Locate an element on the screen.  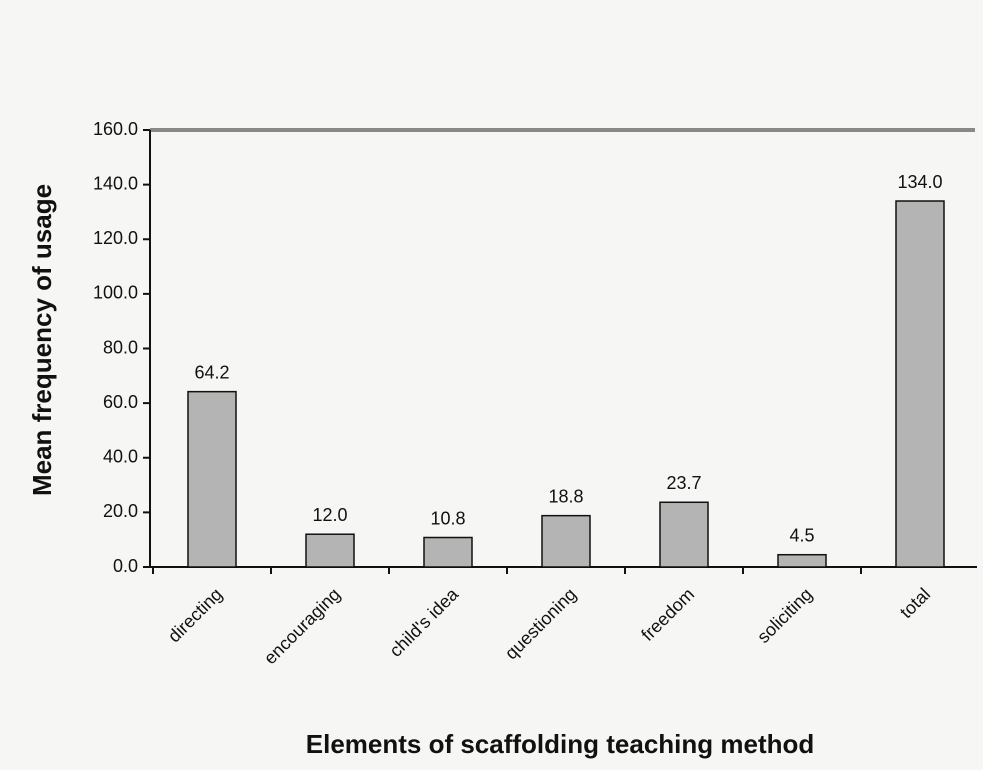
value-label: 12.0 is located at coordinates (329, 515).